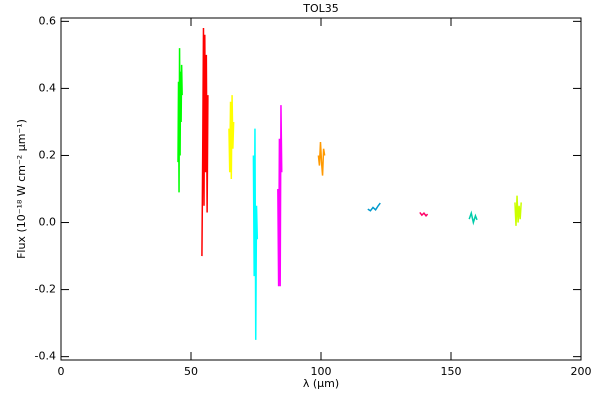 The image size is (600, 400). What do you see at coordinates (21, 189) in the screenshot?
I see `y-axis-label: Flux (10⁻¹⁸ W cm⁻² μm⁻¹)` at bounding box center [21, 189].